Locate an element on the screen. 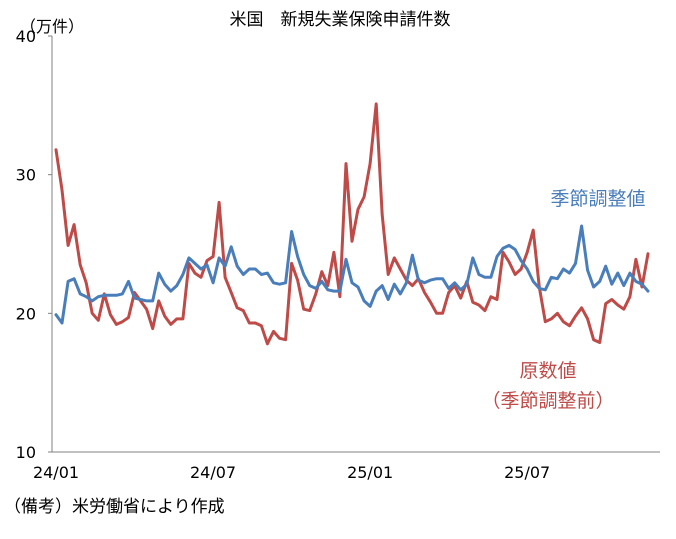  series-label: 原数値 is located at coordinates (547, 371).